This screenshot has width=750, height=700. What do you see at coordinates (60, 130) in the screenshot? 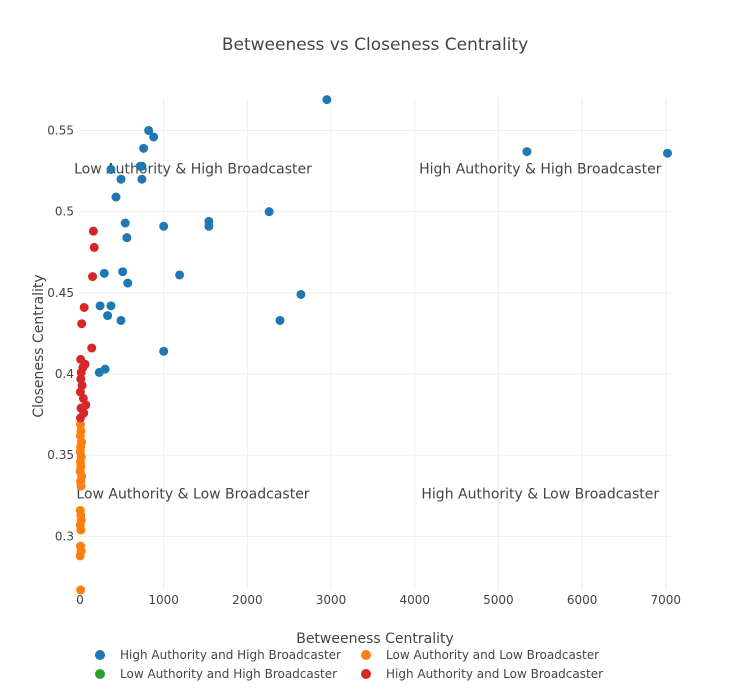
I see `y-tick-label: 0.55` at bounding box center [60, 130].